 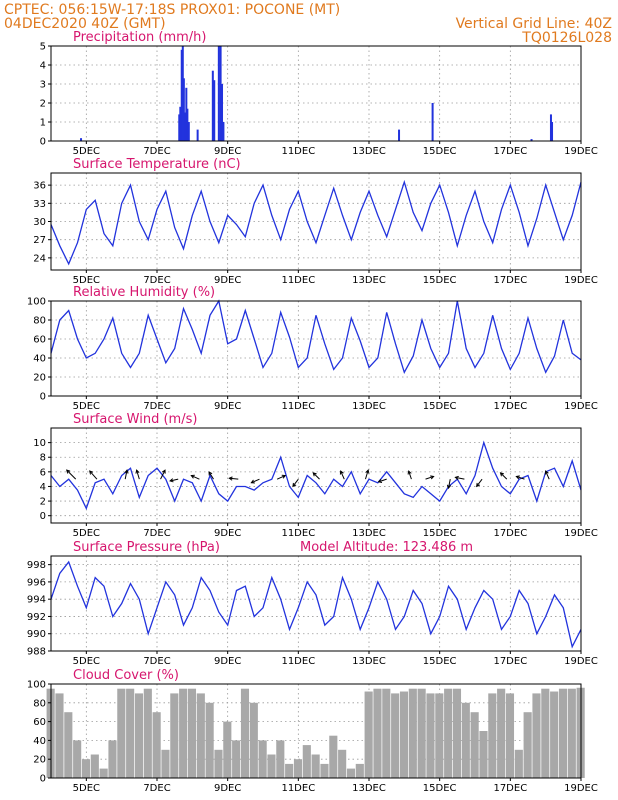 What do you see at coordinates (227, 661) in the screenshot?
I see `pressure-xtick-label: 9DEC` at bounding box center [227, 661].